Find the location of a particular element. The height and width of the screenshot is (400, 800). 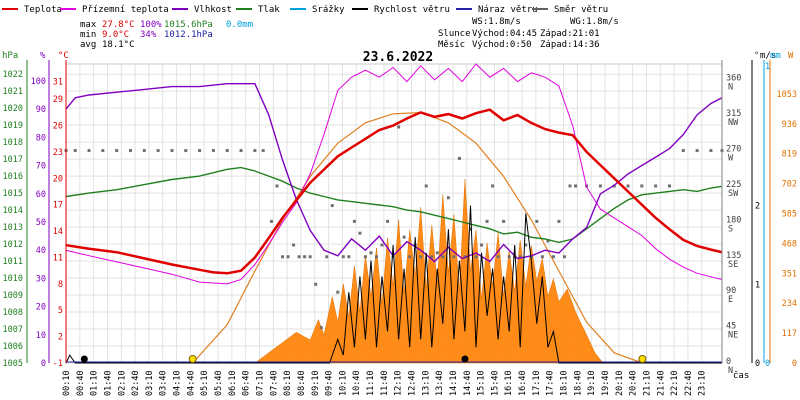

tick-time-1: 00:40 is located at coordinates (81, 383).